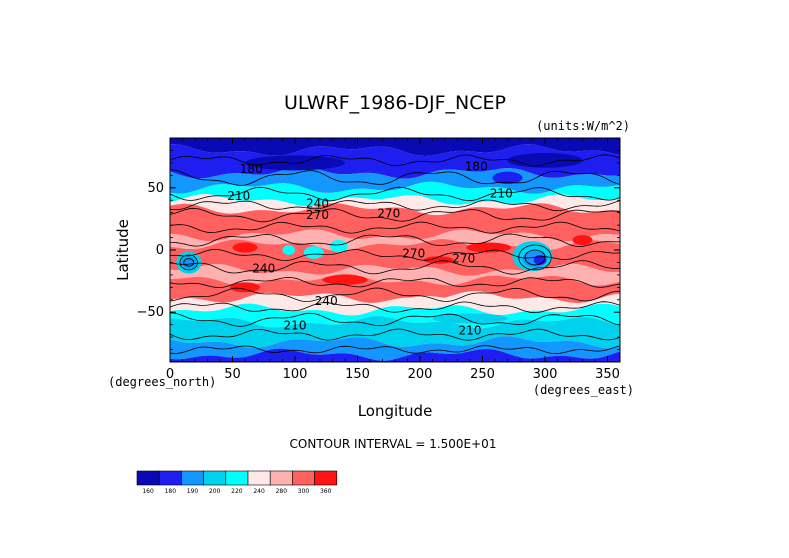  Describe the element at coordinates (420, 374) in the screenshot. I see `x-tick-label: 200` at that location.